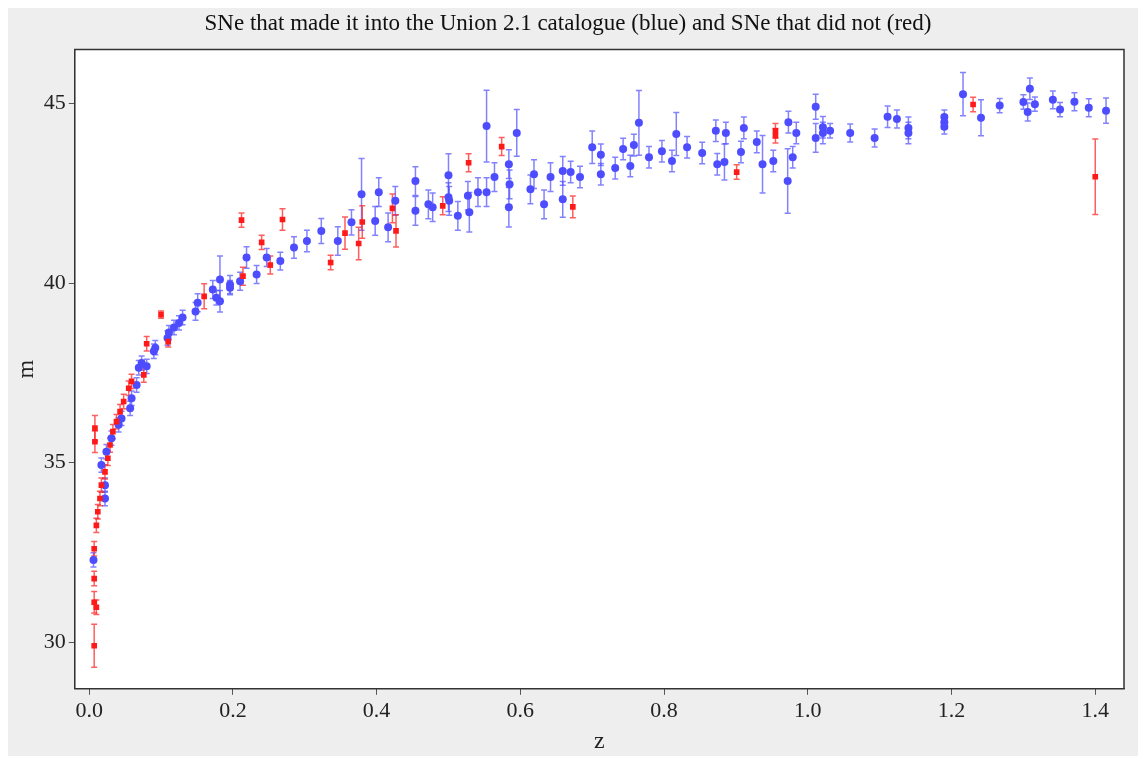  What do you see at coordinates (520, 709) in the screenshot?
I see `x-tick-label: 0.6` at bounding box center [520, 709].